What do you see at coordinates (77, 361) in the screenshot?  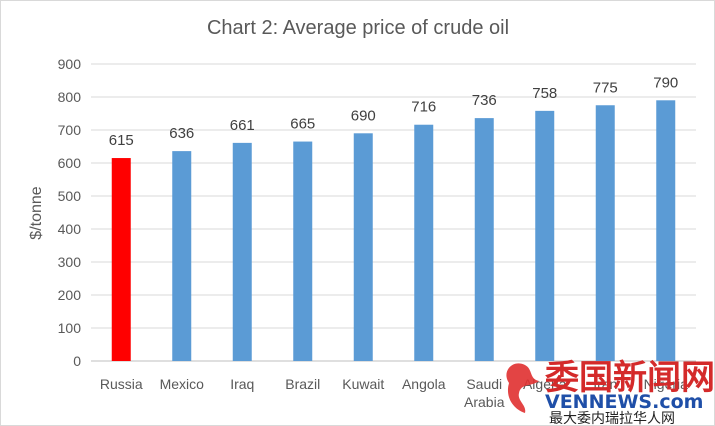 I see `y-tick-label: 0` at bounding box center [77, 361].